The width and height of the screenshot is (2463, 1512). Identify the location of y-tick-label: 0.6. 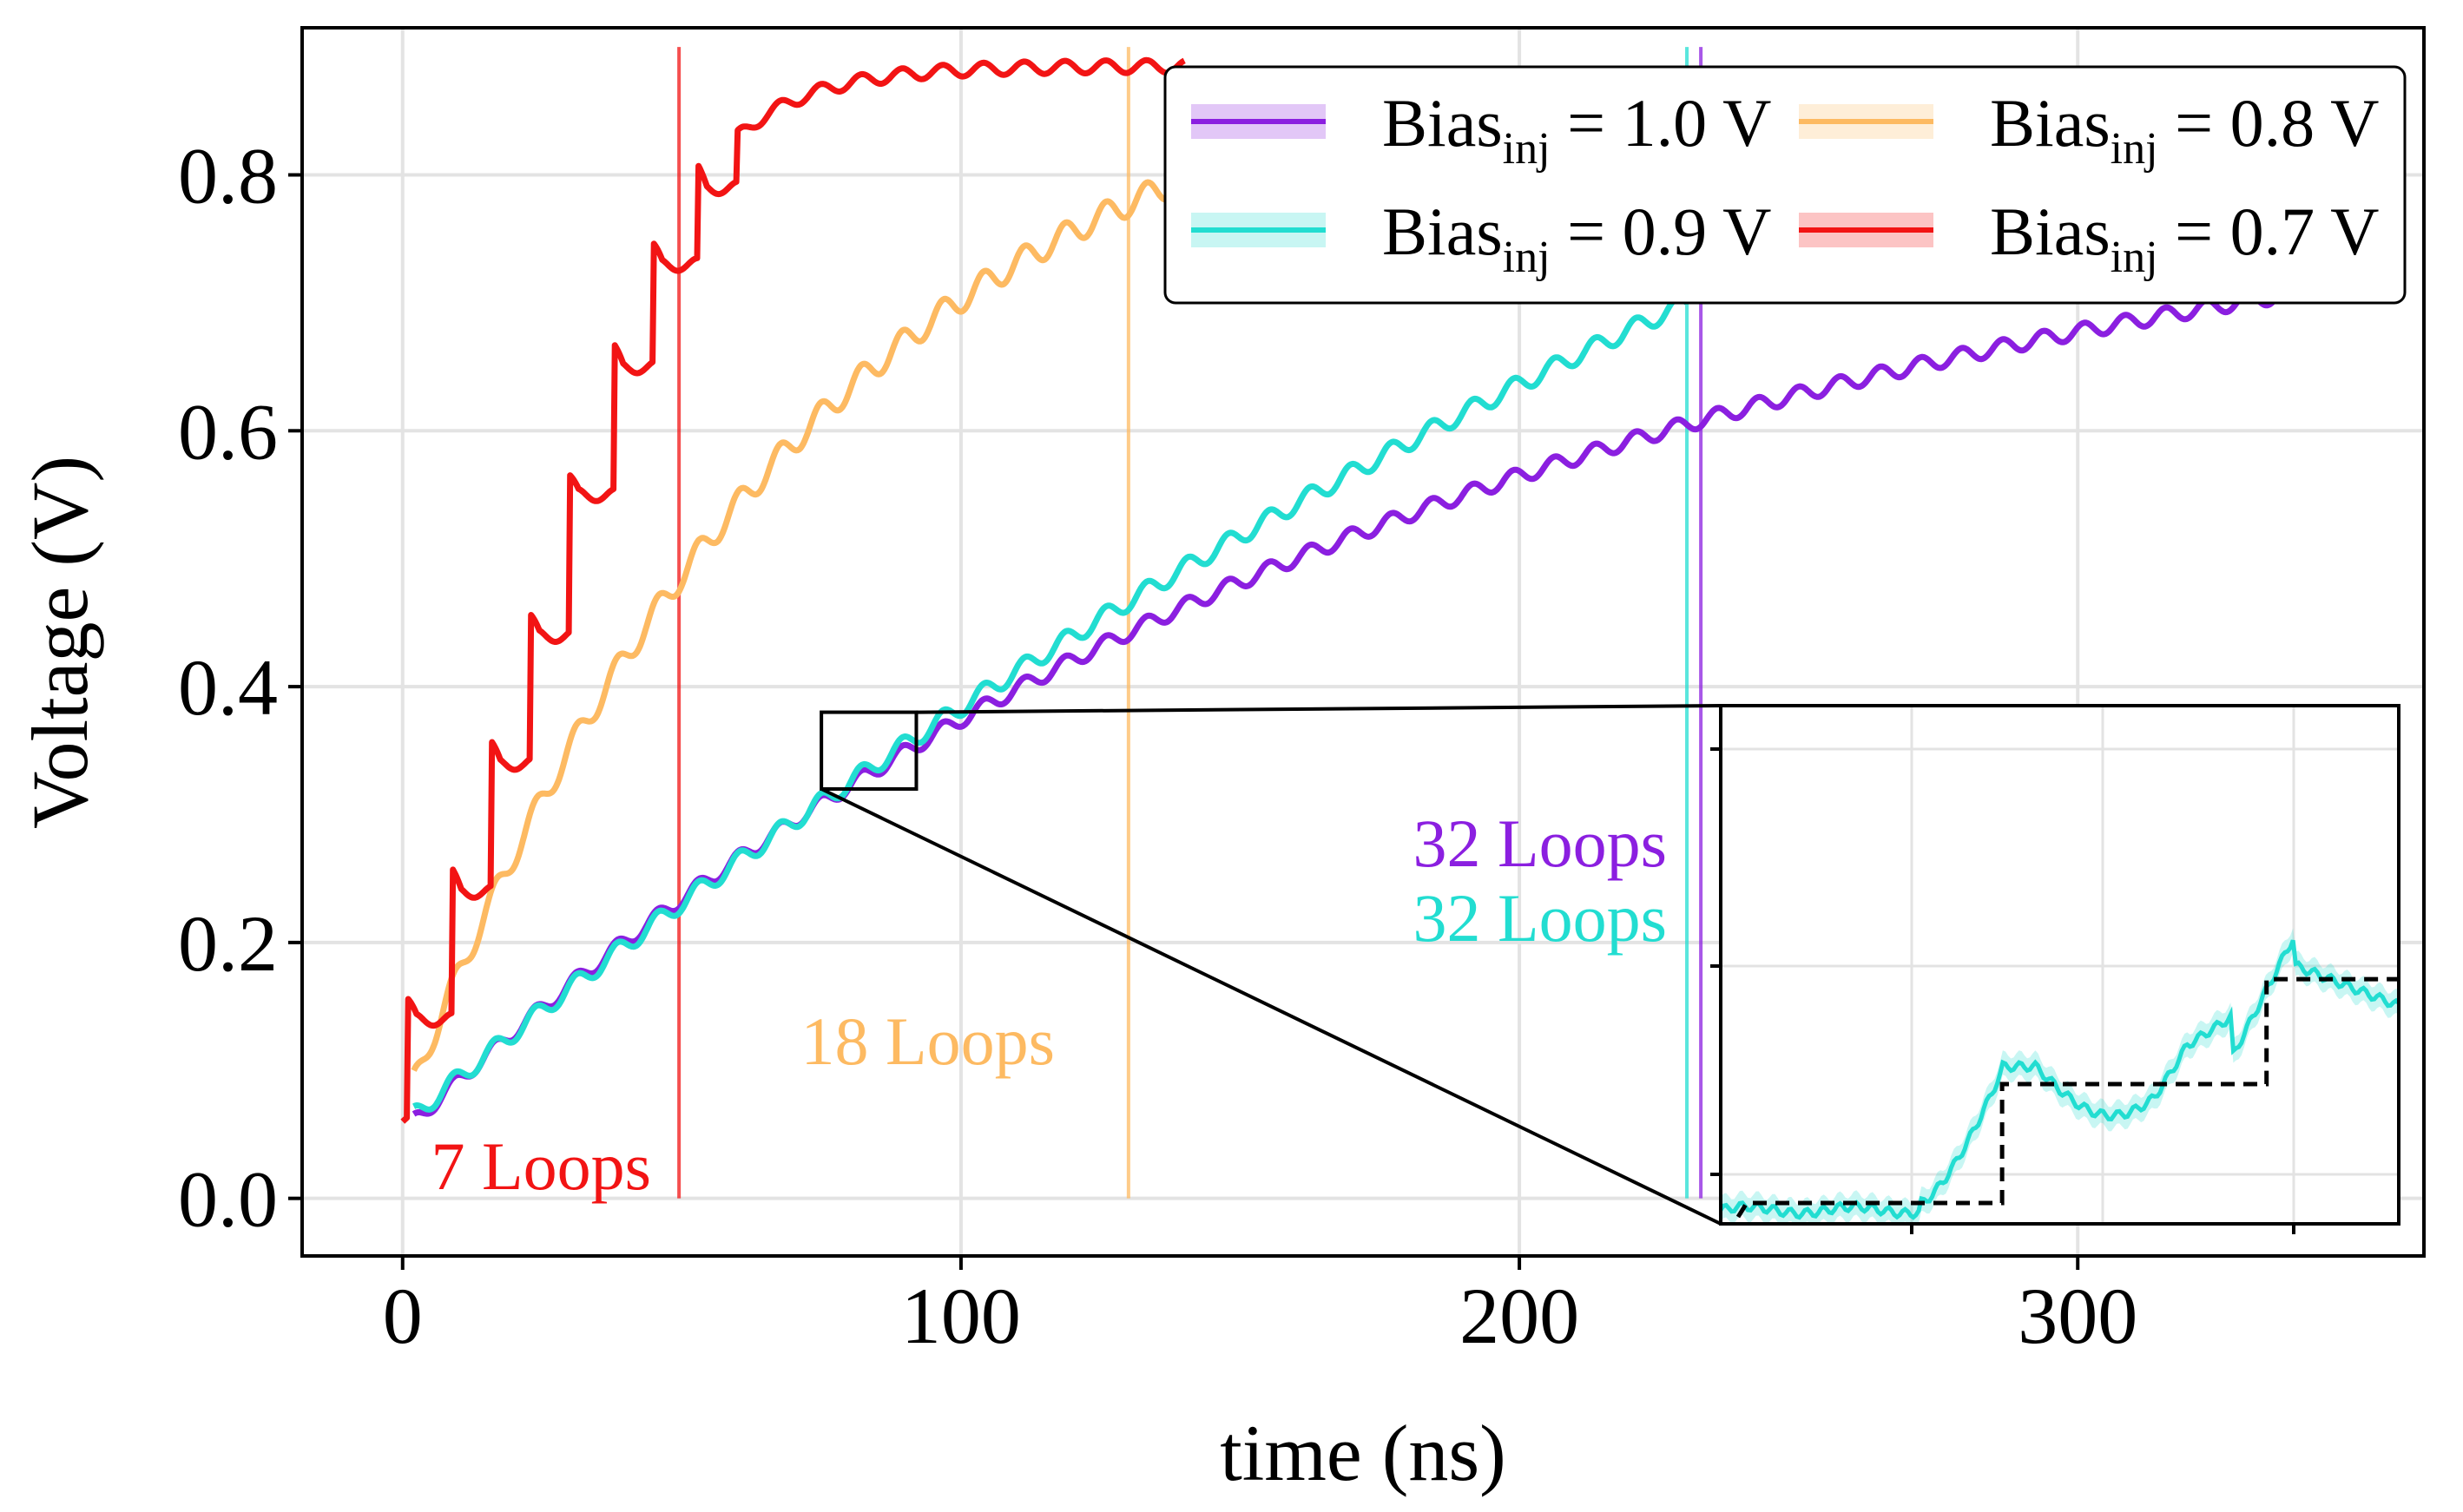
(228, 431).